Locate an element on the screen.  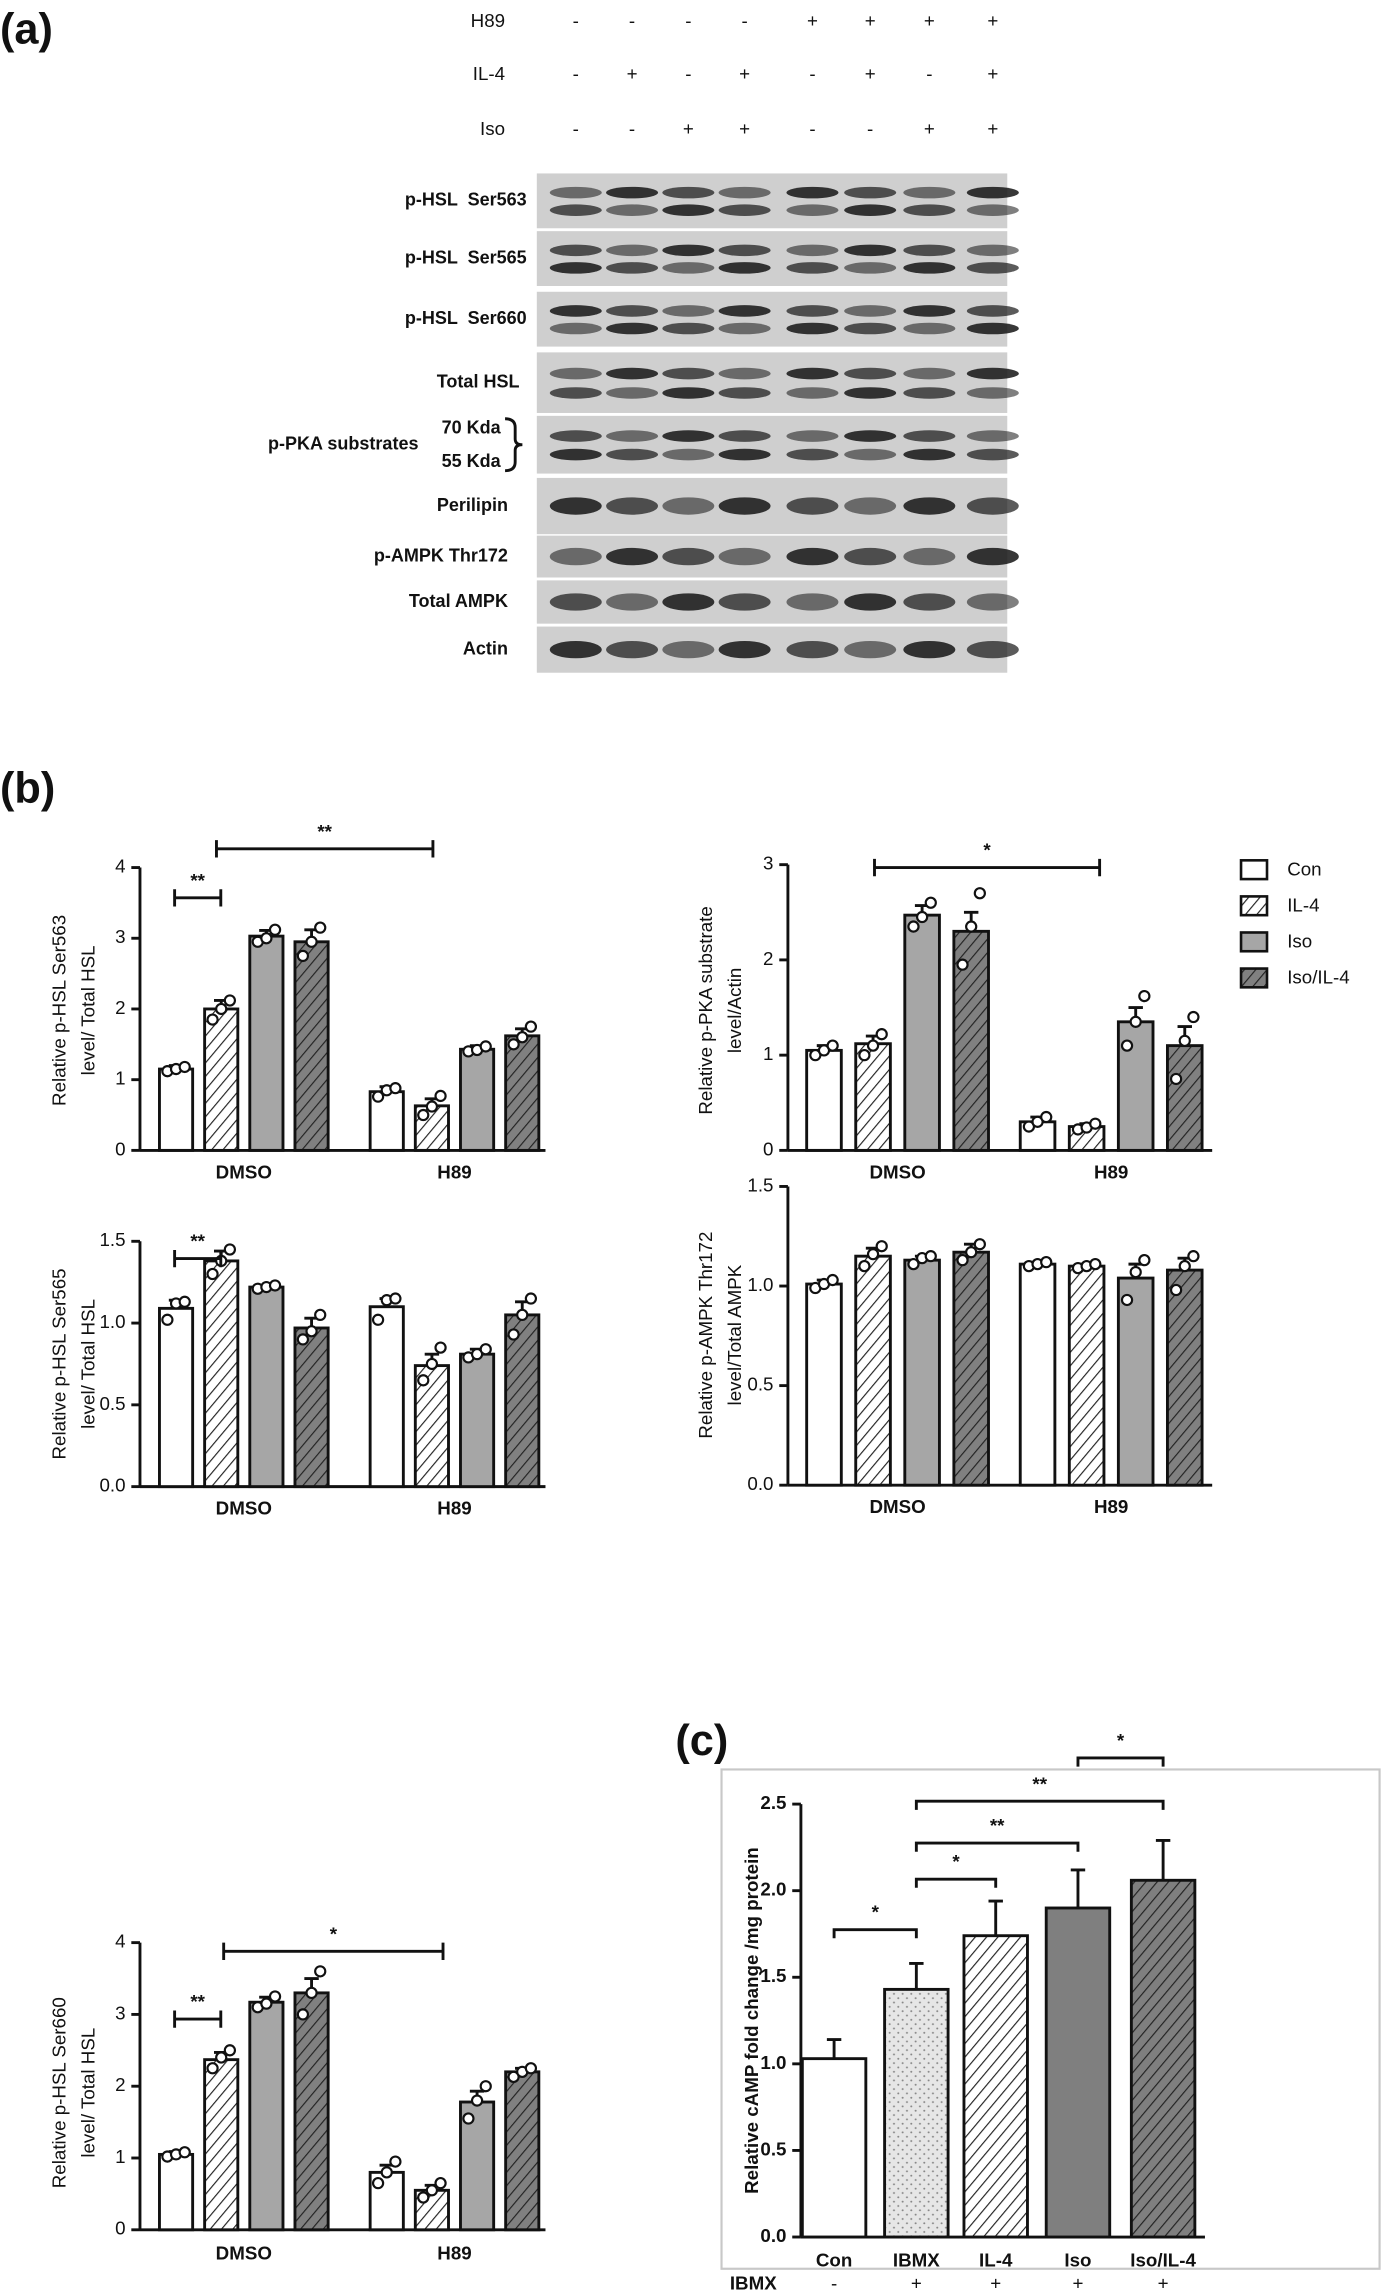
blot-row-label: Total HSL is located at coordinates (478, 381).